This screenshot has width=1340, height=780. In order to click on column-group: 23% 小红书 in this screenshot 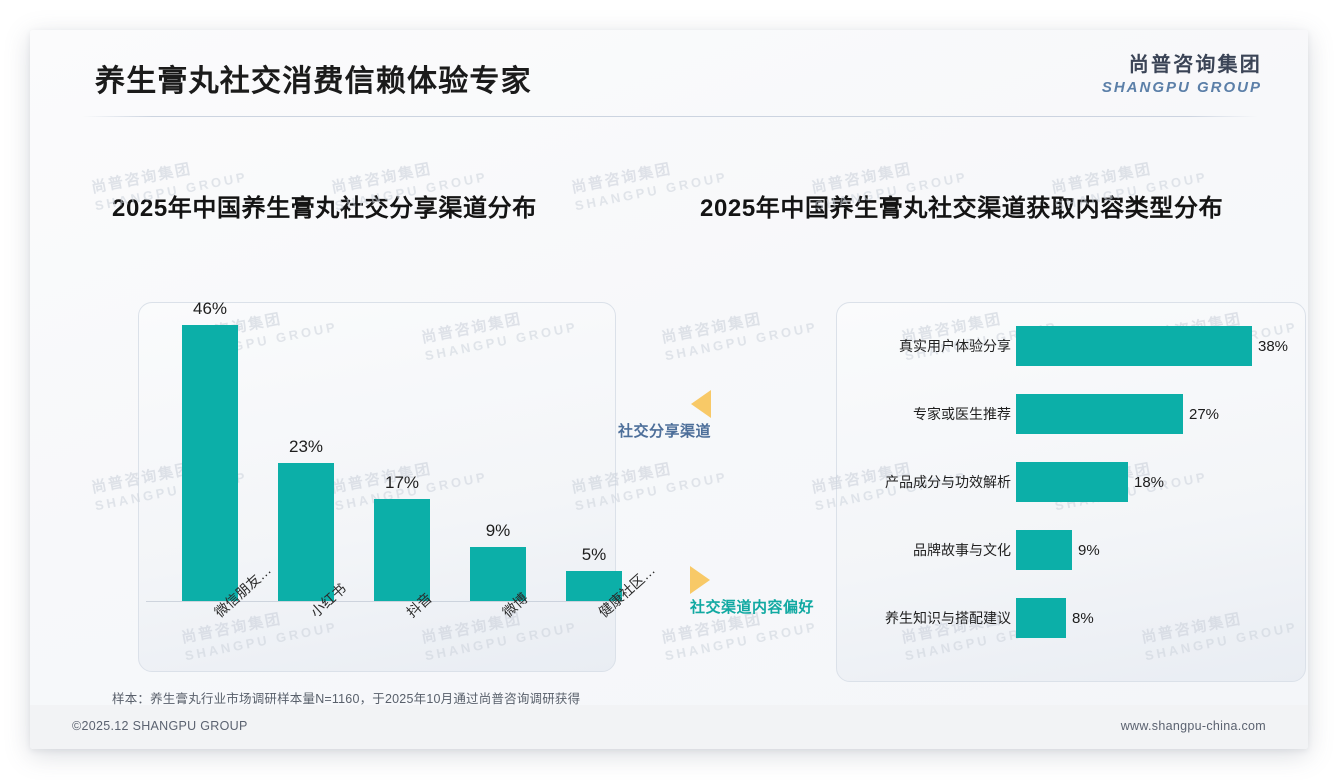, I will do `click(313, 528)`.